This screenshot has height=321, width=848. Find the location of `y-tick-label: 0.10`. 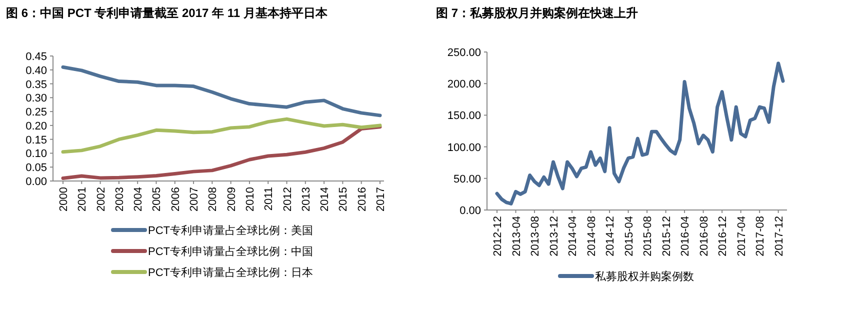

y-tick-label: 0.10 is located at coordinates (36, 154).